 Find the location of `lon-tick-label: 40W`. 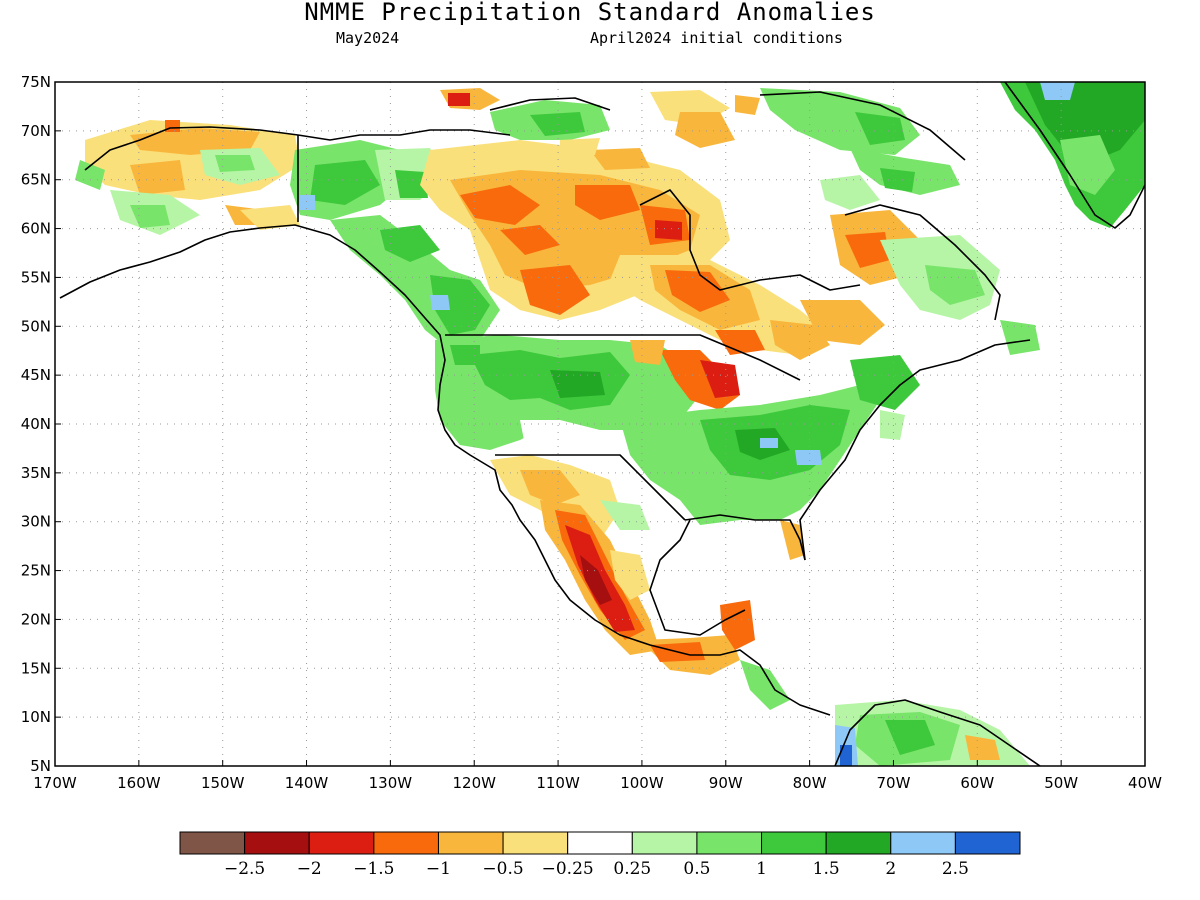

lon-tick-label: 40W is located at coordinates (1145, 783).